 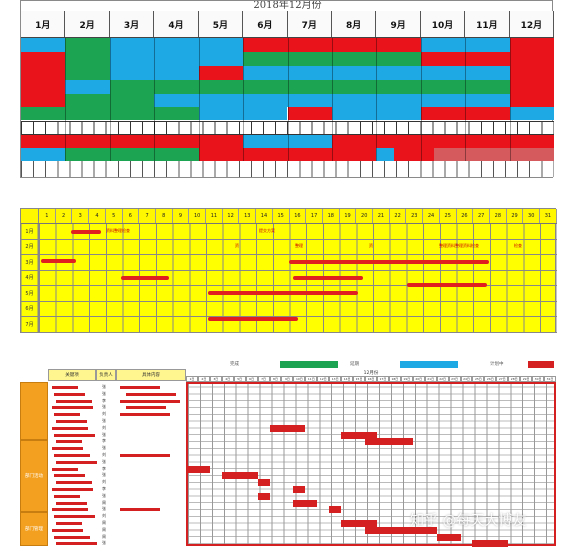 What do you see at coordinates (214, 216) in the screenshot?
I see `day-11-header: 11` at bounding box center [214, 216].